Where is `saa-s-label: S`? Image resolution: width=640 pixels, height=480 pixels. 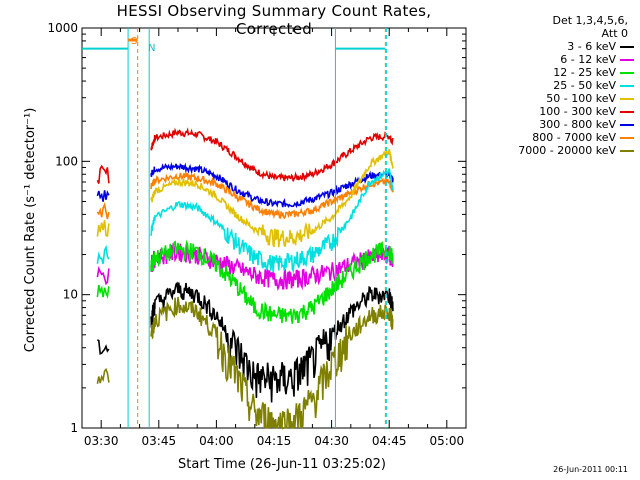 saa-s-label: S is located at coordinates (134, 41).